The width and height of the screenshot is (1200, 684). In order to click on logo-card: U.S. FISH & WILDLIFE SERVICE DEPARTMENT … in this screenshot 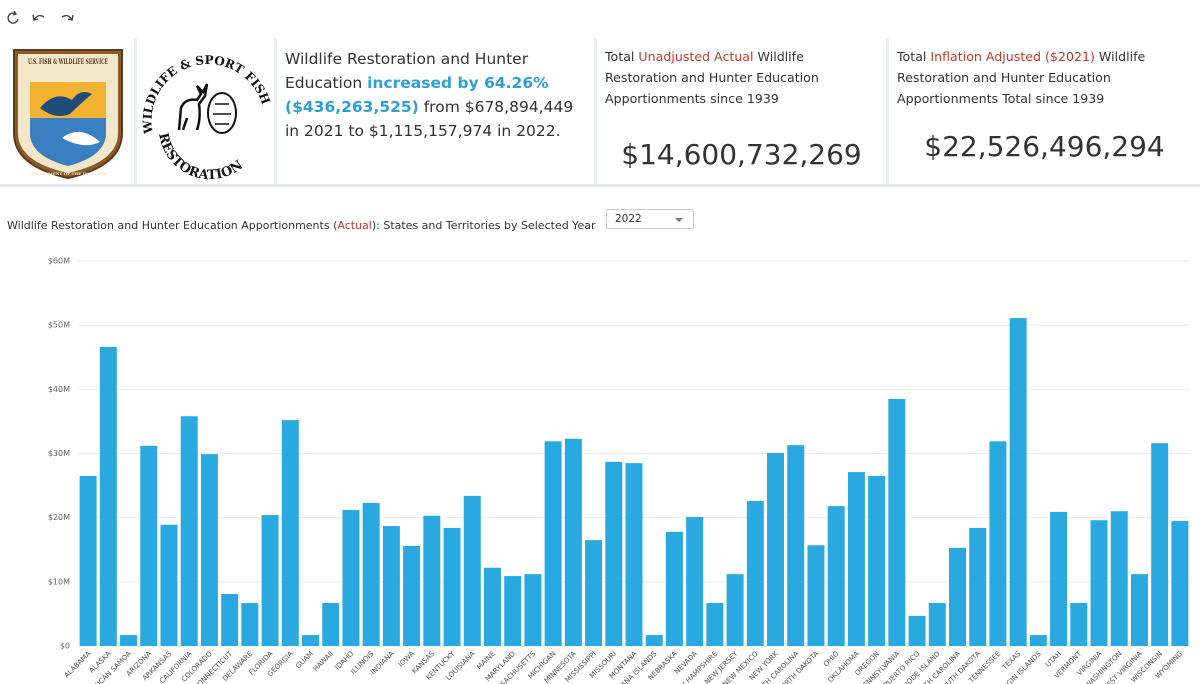, I will do `click(68, 111)`.